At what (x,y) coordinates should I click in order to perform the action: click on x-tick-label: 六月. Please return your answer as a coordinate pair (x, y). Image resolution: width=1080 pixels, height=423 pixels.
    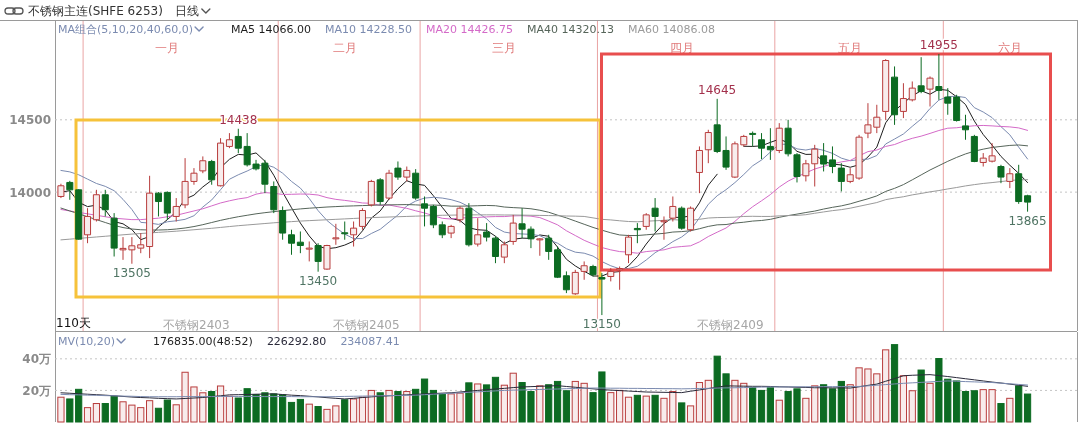
    Looking at the image, I should click on (1009, 48).